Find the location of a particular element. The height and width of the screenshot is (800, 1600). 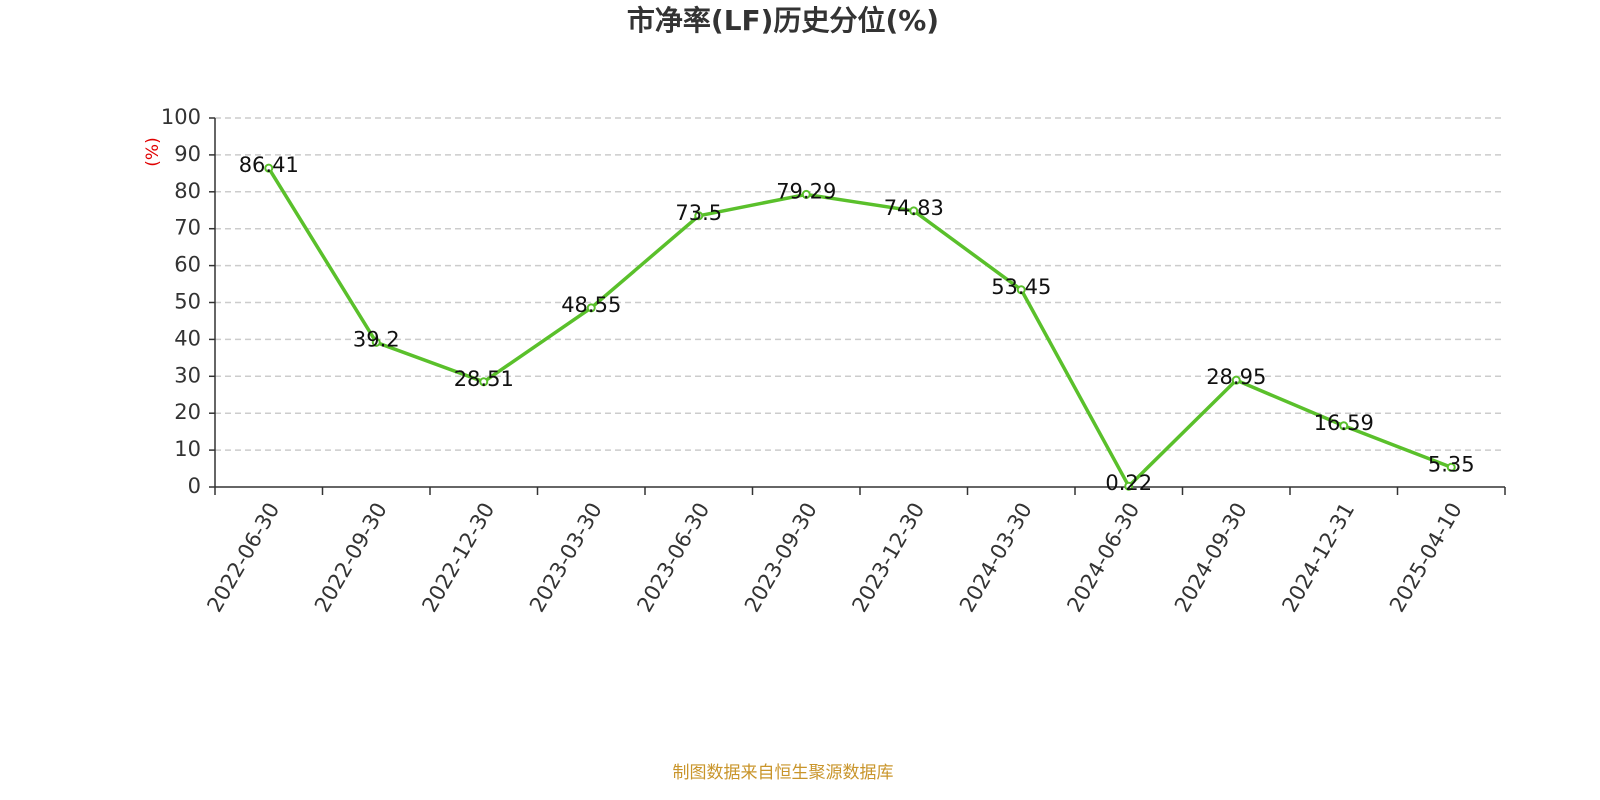

x-tick-label: 2024-06-30 is located at coordinates (1103, 558).